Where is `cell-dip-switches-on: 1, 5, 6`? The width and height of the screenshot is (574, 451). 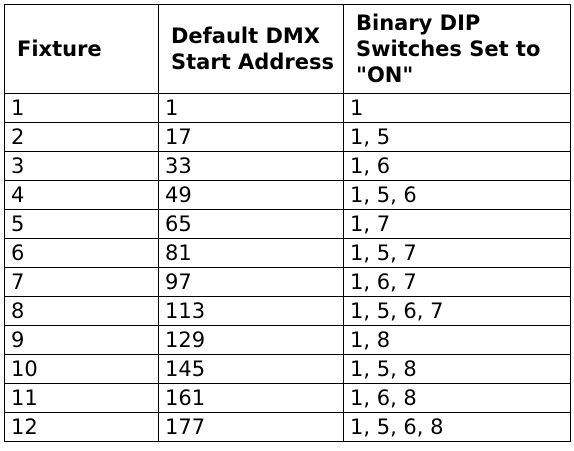
cell-dip-switches-on: 1, 5, 6 is located at coordinates (457, 195).